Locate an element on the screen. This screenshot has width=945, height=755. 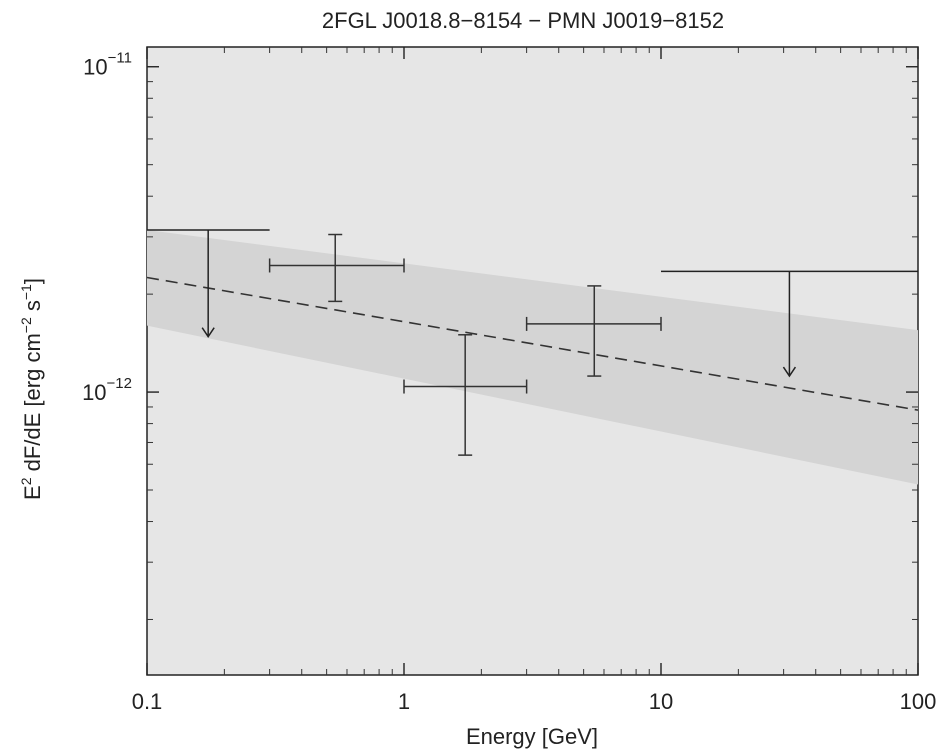
x-tick-label: 100 is located at coordinates (918, 701).